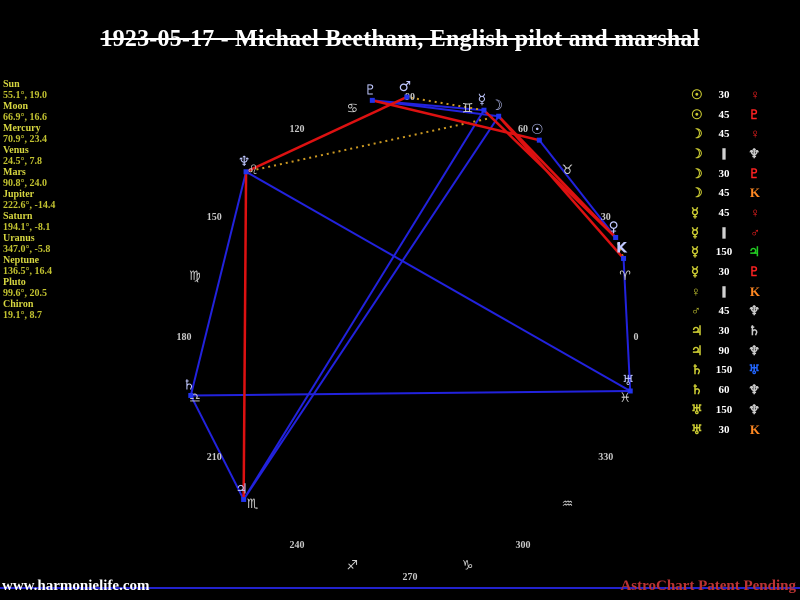 Image resolution: width=800 pixels, height=600 pixels. Describe the element at coordinates (636, 337) in the screenshot. I see `degree-tick-0: 0` at that location.